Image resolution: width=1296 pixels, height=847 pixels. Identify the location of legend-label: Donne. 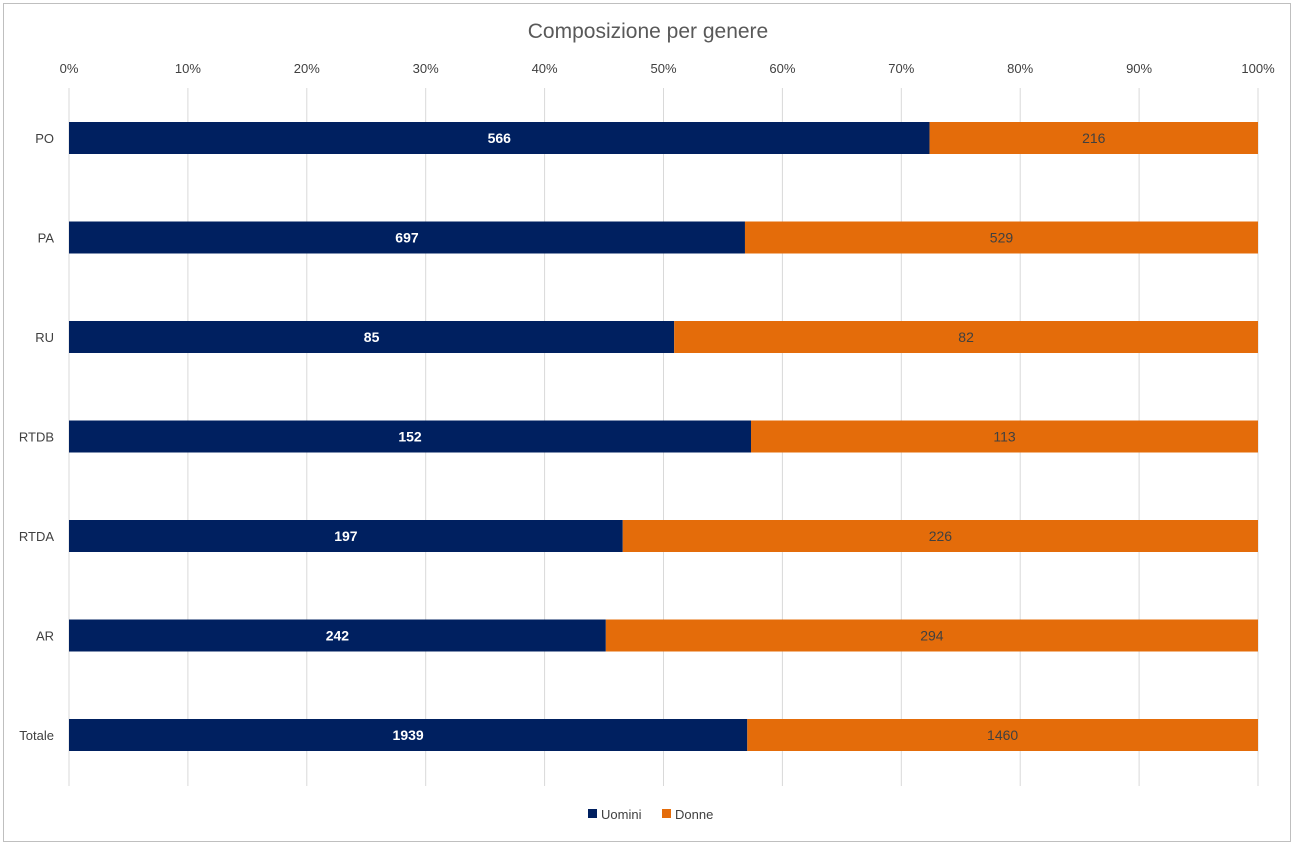
(694, 814).